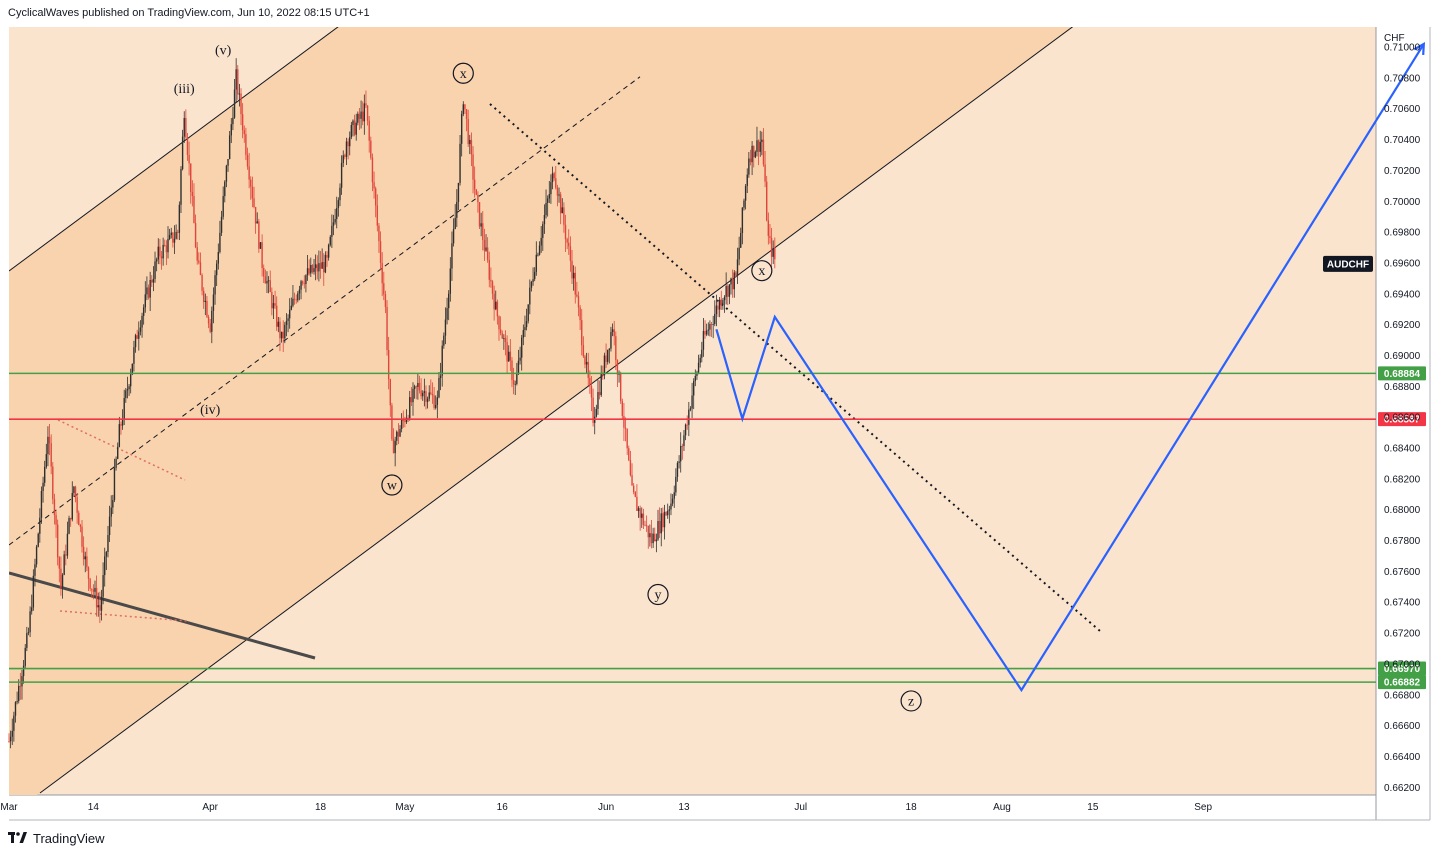  I want to click on time-axis: Mar 14 Apr 18 May 16 Jun 13 Jul 18 Aug 15 Sep, so click(606, 807).